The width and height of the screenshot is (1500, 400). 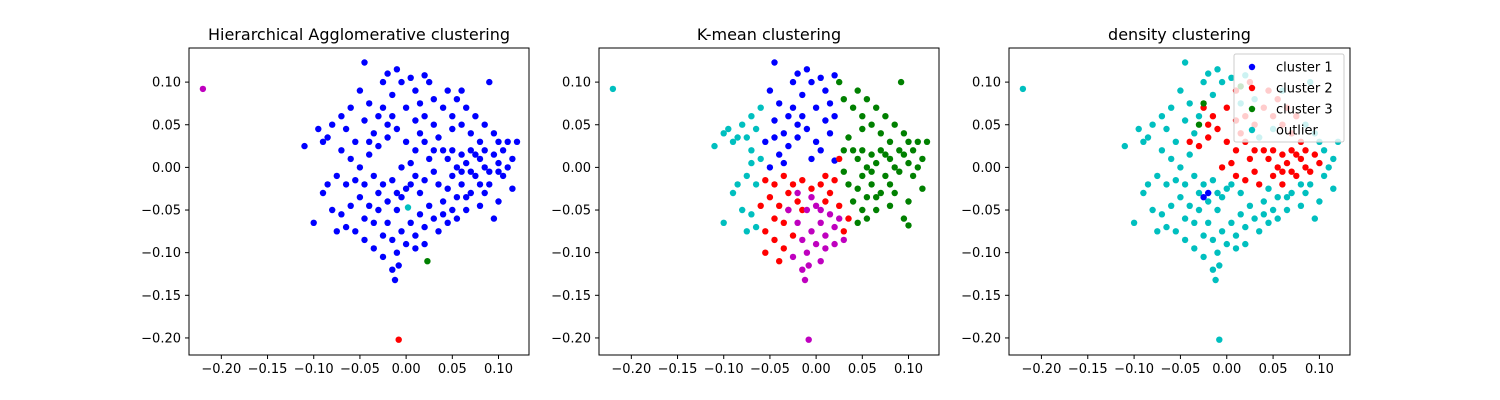 I want to click on x-tick-label: −0.05, so click(x=1181, y=369).